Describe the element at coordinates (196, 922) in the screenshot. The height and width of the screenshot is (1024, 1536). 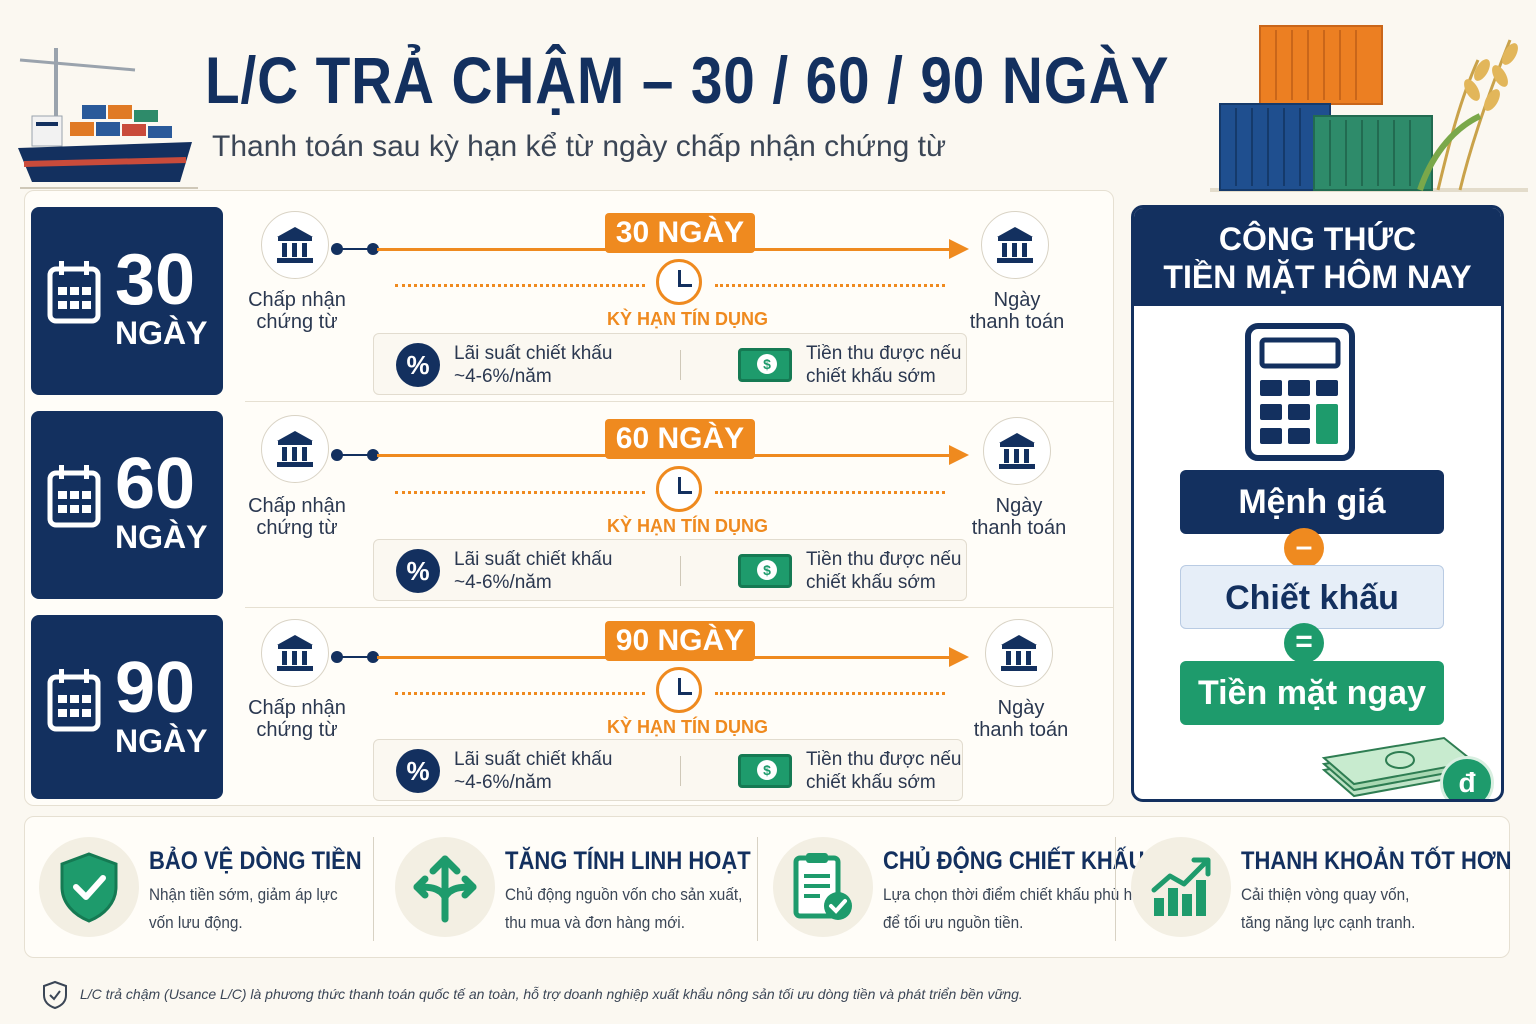
I see `benefit-desc-line2: vốn lưu động.` at that location.